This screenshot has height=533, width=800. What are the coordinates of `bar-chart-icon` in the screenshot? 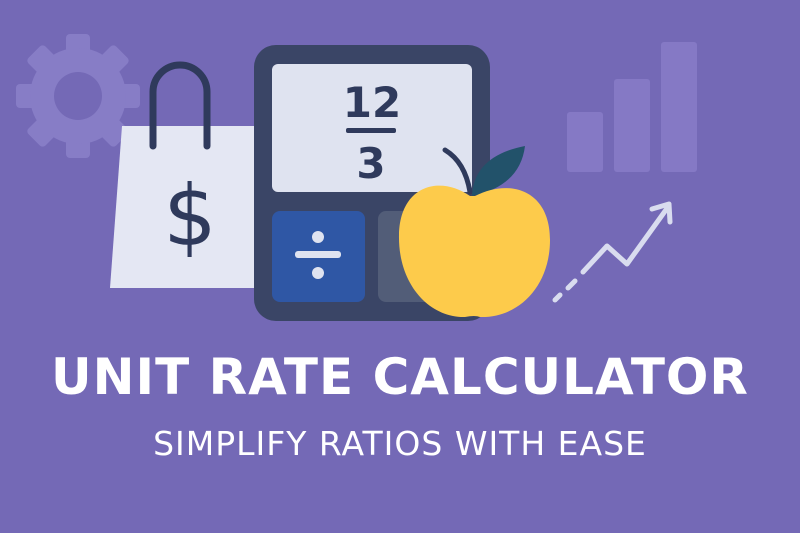 It's located at (632, 107).